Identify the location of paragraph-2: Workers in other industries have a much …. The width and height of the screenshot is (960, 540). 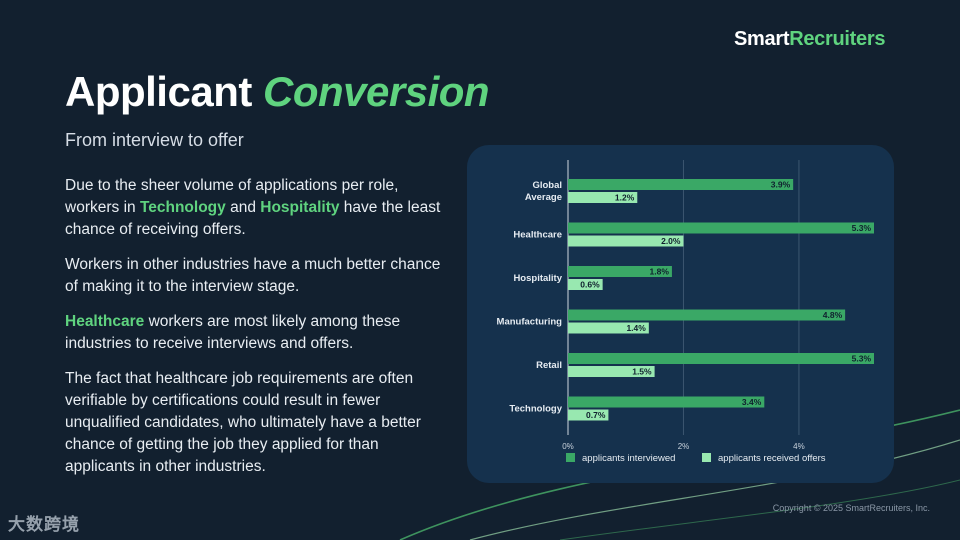
(253, 275).